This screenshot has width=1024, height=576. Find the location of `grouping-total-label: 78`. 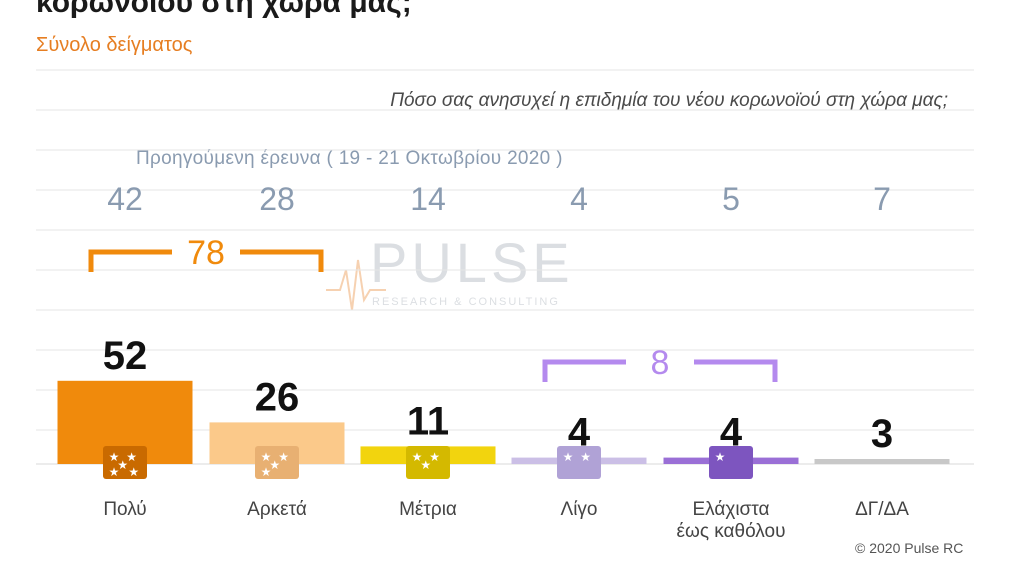

grouping-total-label: 78 is located at coordinates (206, 253).